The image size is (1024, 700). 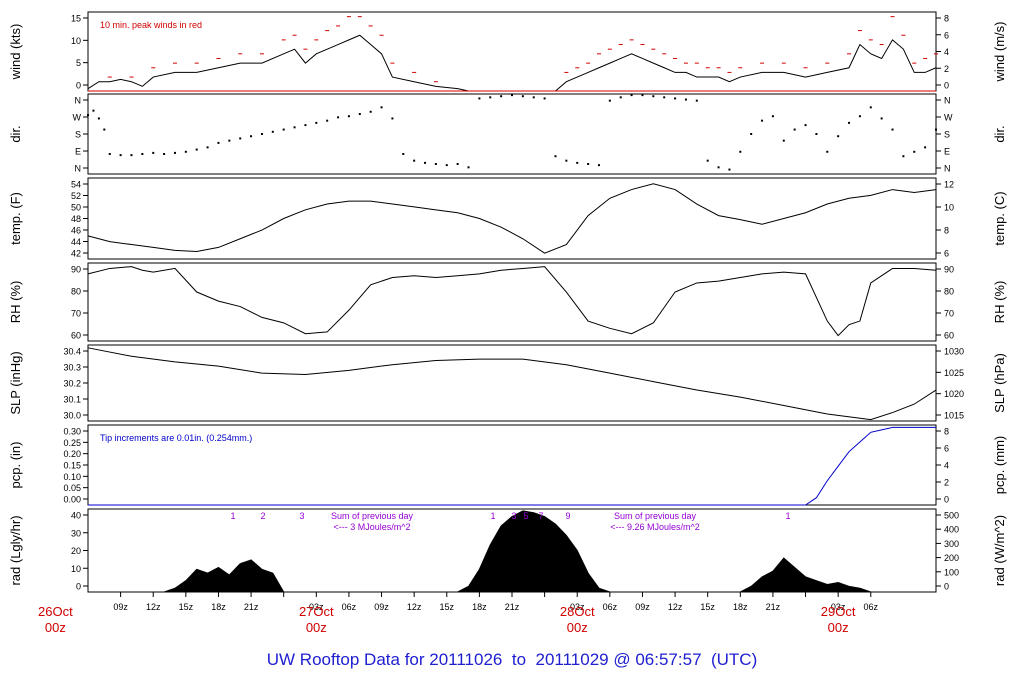 What do you see at coordinates (954, 373) in the screenshot?
I see `slp-right-tick-label: 1025` at bounding box center [954, 373].